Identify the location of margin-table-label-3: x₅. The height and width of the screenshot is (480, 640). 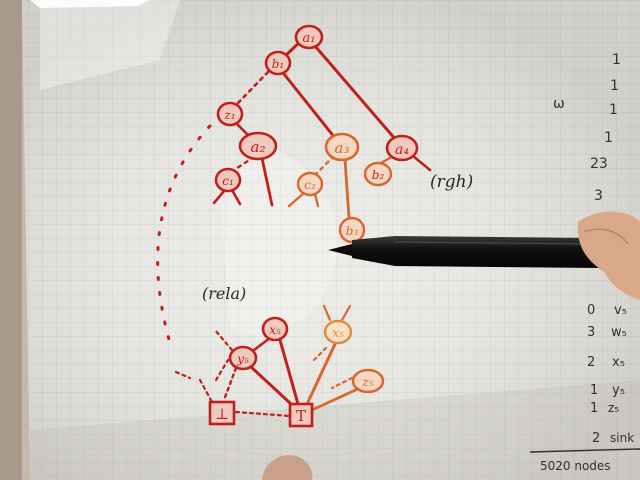
(618, 362).